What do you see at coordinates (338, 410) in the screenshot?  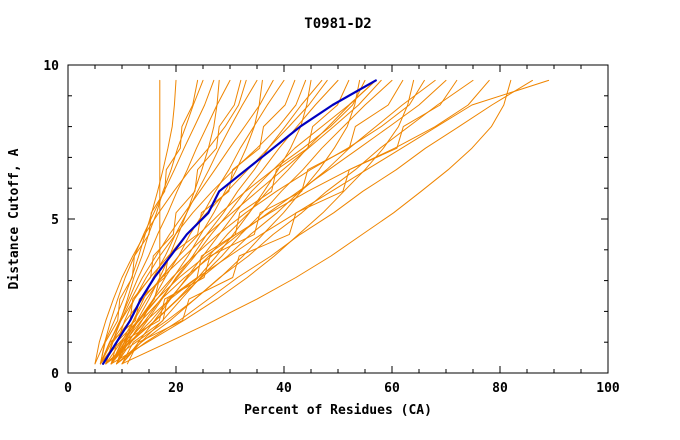 I see `x-axis-label: Percent of Residues (CA)` at bounding box center [338, 410].